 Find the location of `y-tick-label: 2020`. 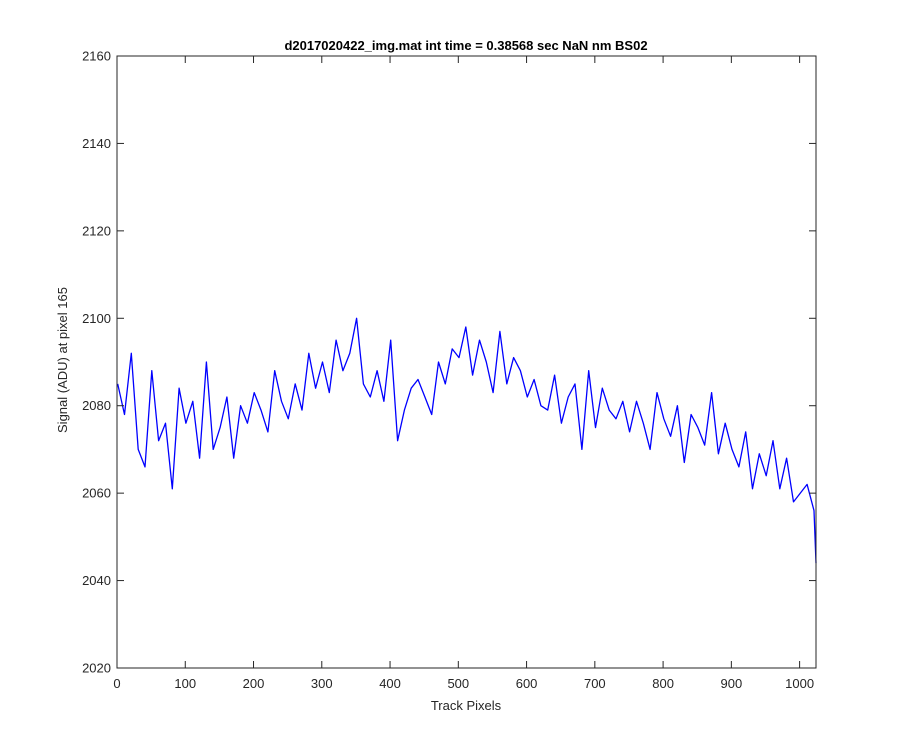

y-tick-label: 2020 is located at coordinates (96, 668).